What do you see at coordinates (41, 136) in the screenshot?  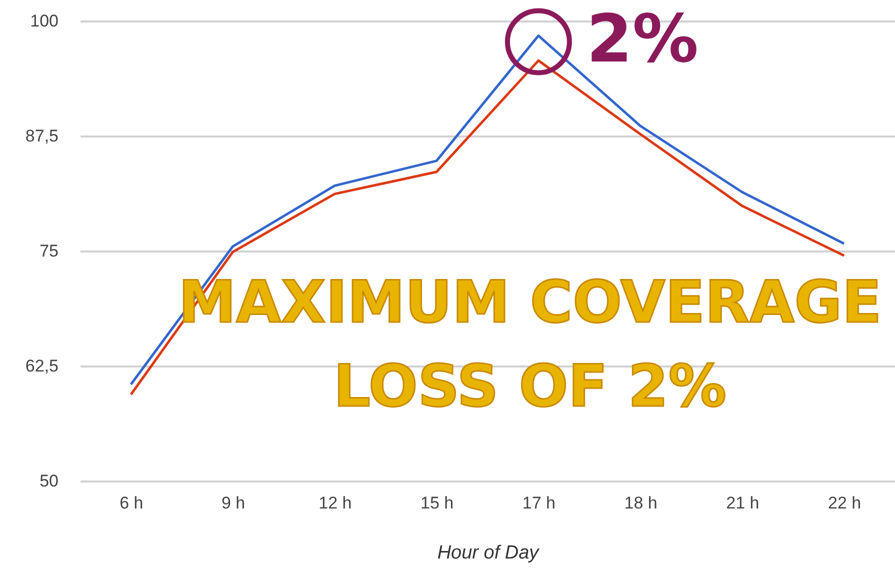 I see `y-tick-label: 87,5` at bounding box center [41, 136].